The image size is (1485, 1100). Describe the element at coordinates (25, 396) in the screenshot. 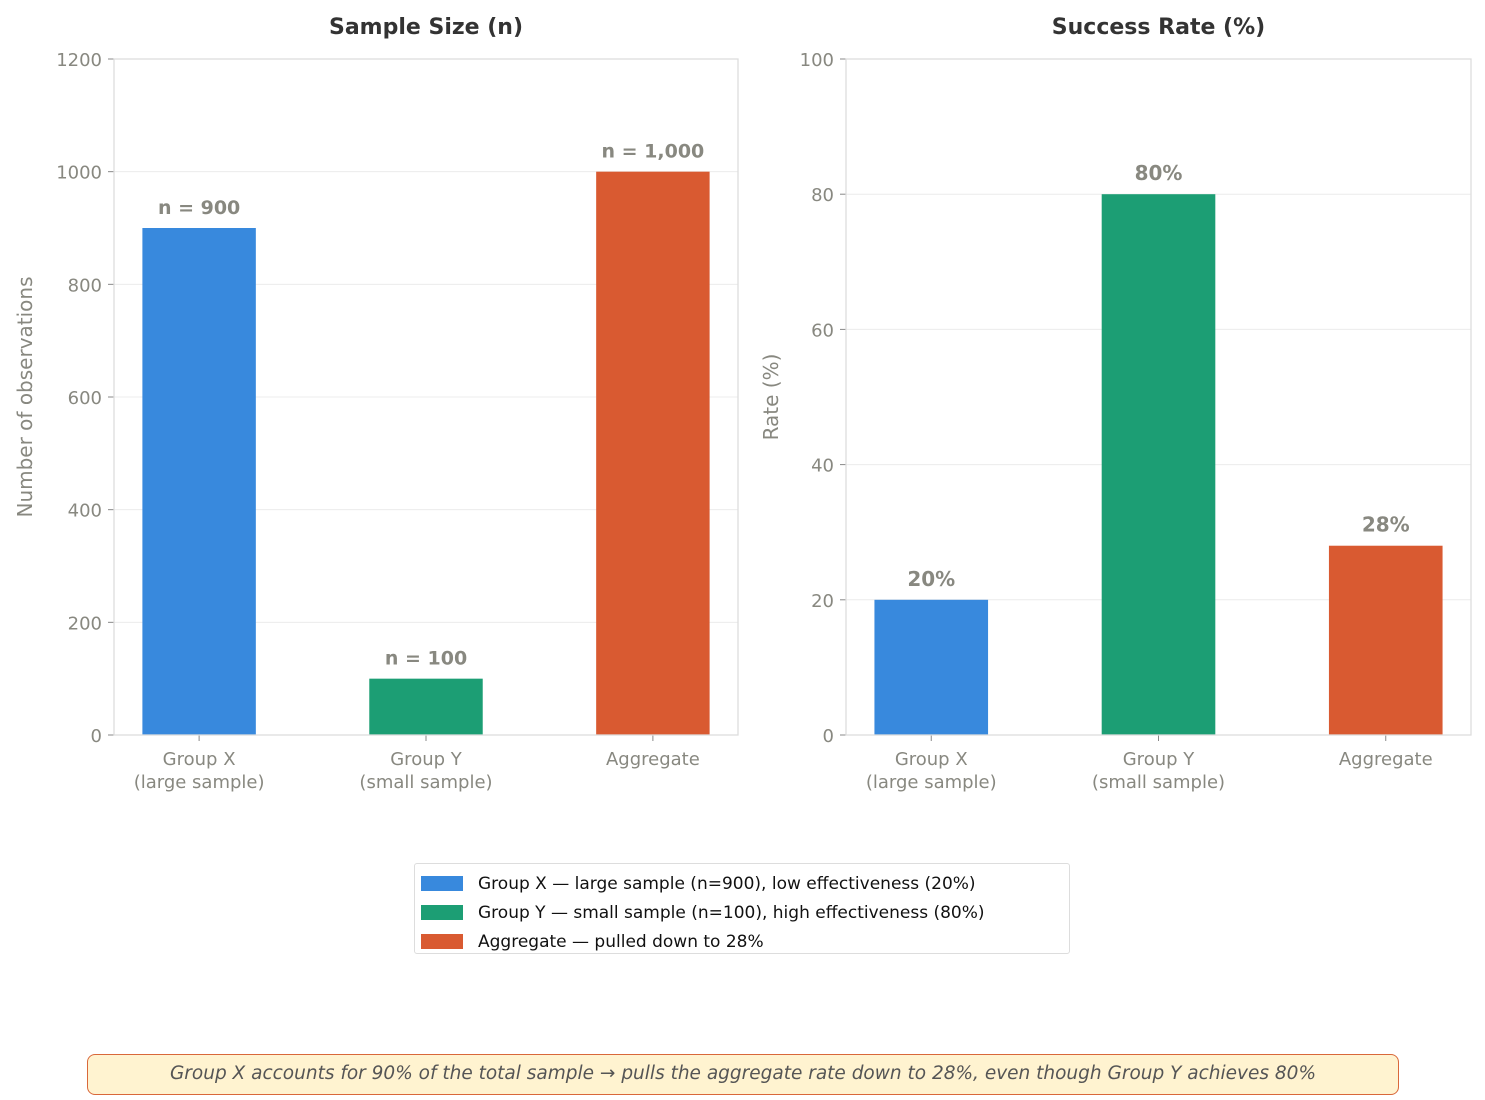

I see `y-axis-label: Number of observations` at that location.